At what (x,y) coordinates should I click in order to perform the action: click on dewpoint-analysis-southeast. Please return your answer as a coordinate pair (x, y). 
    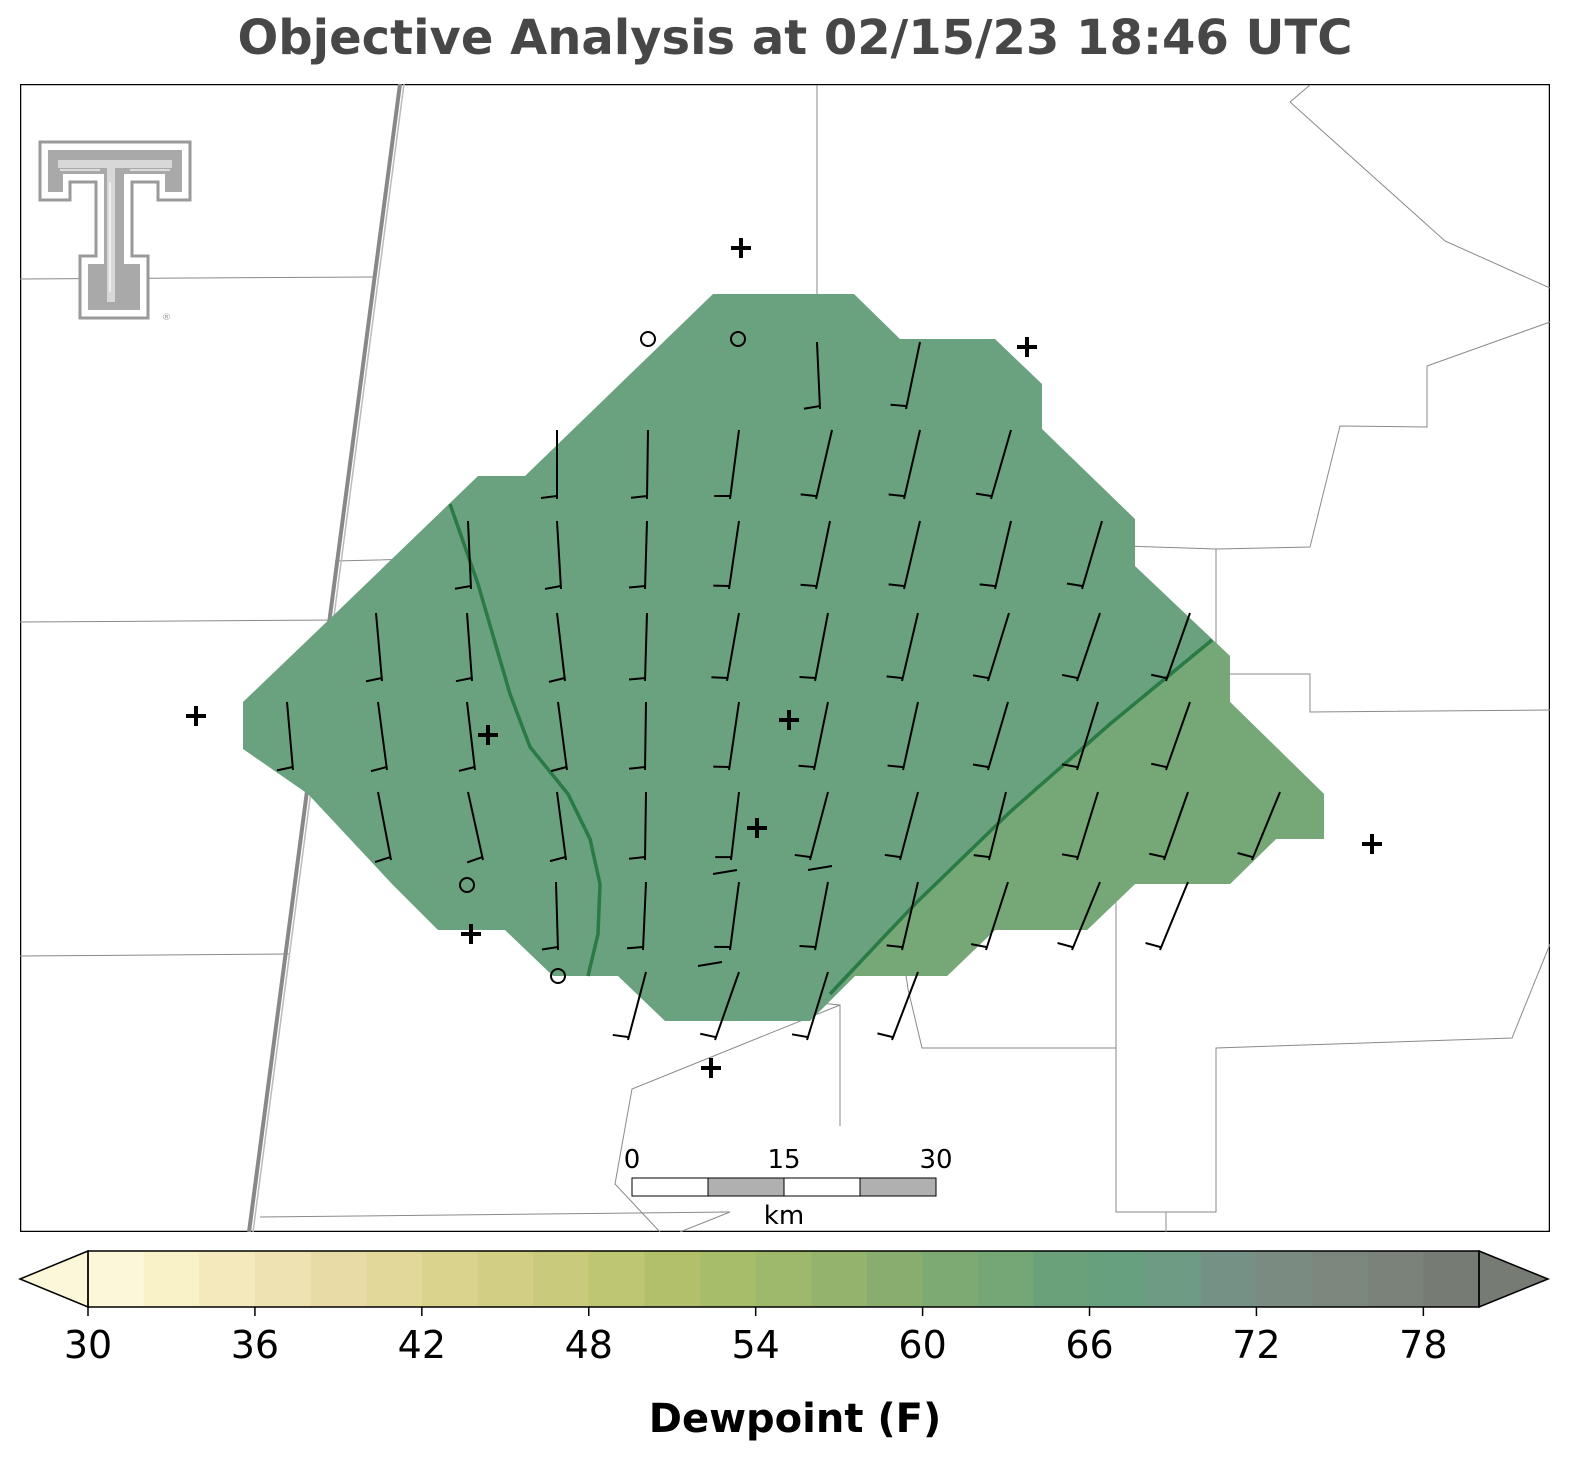
    Looking at the image, I should click on (1081, 815).